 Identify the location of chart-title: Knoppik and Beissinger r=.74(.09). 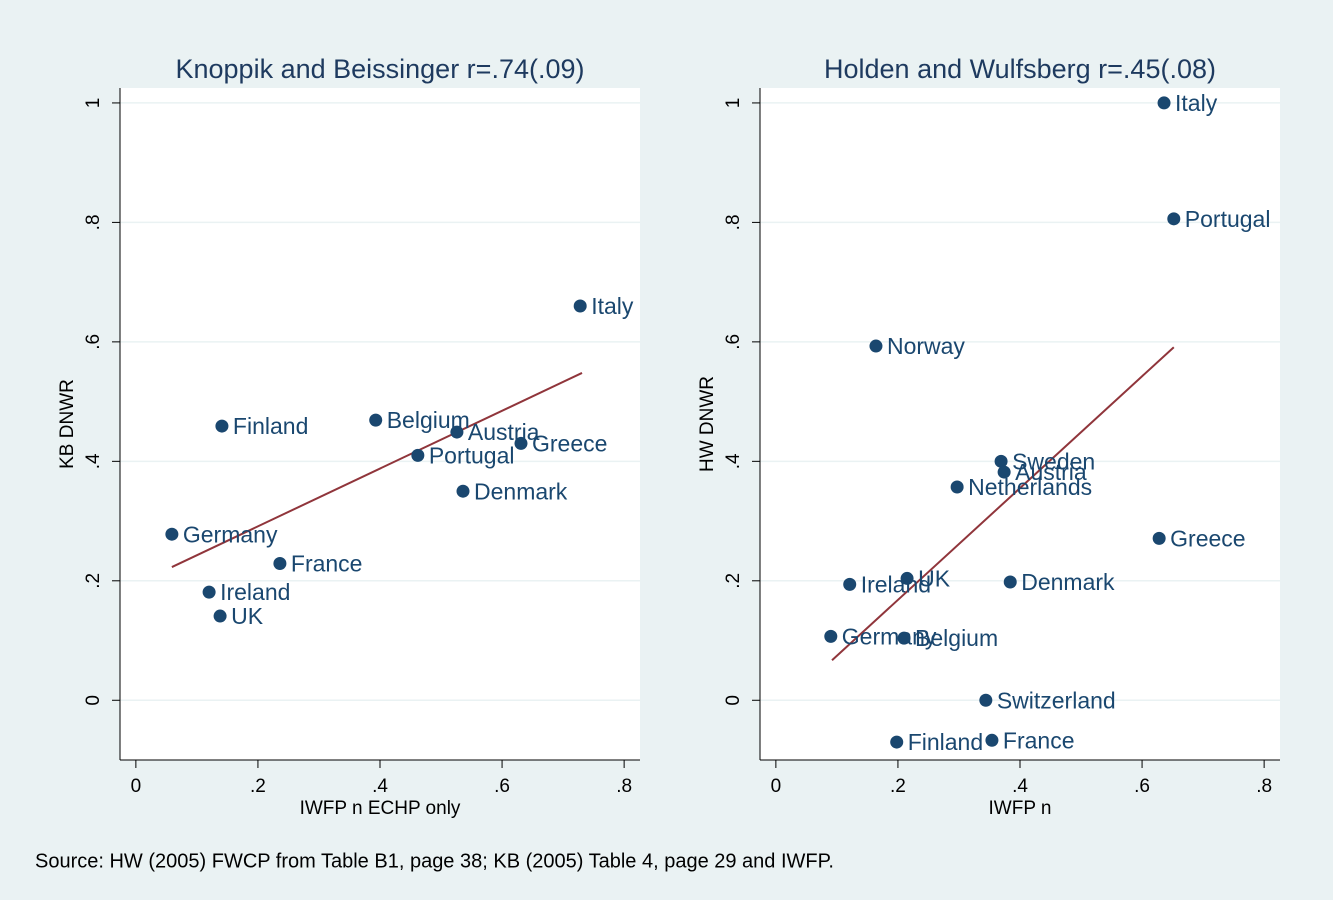
(380, 69).